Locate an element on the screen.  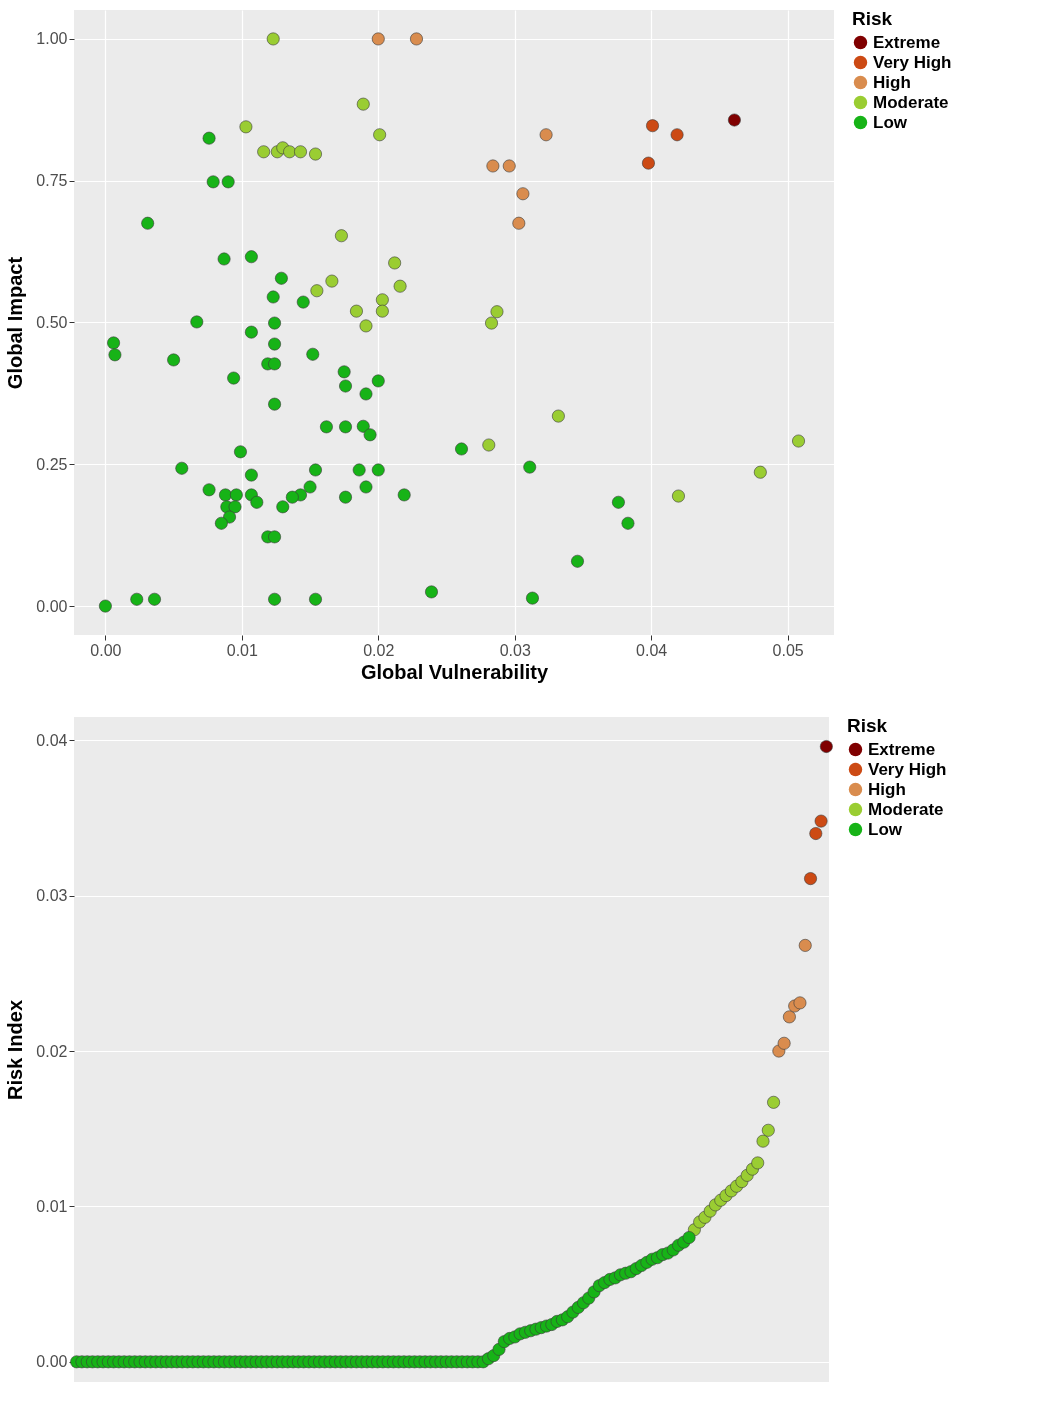
x-tick-label: 0.04 is located at coordinates (652, 650).